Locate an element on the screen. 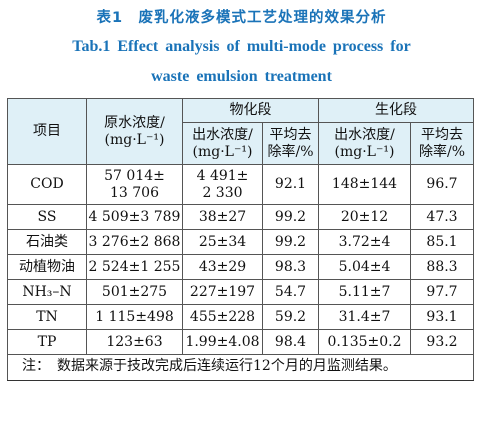 The width and height of the screenshot is (483, 428). cell-bc-out: 5.11±7 is located at coordinates (364, 292).